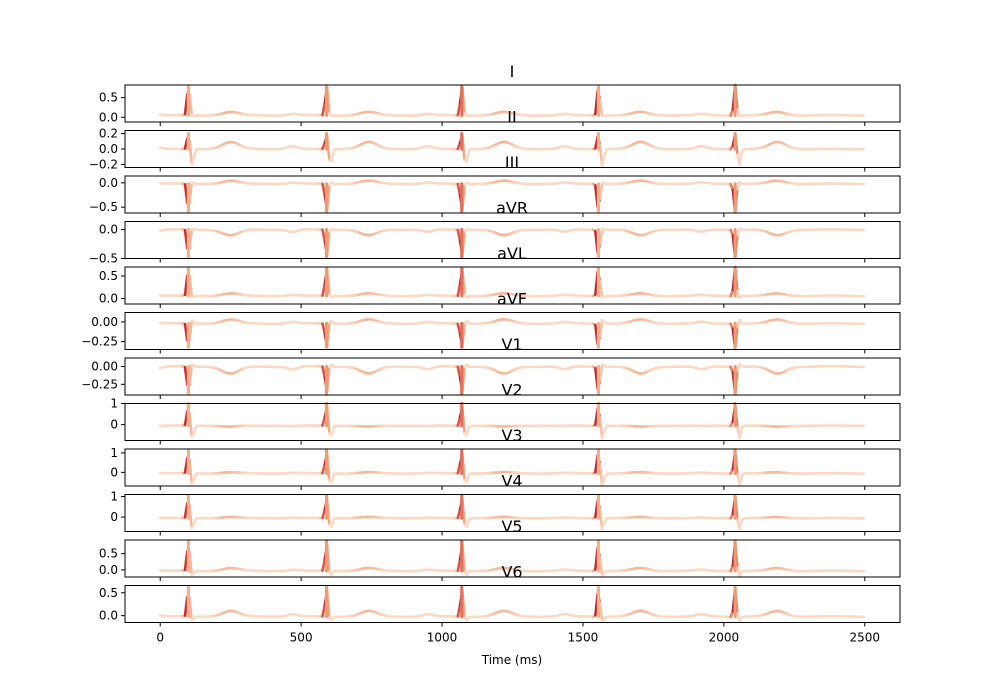 This screenshot has height=700, width=1000. Describe the element at coordinates (500, 549) in the screenshot. I see `lead-panel-v5: 0.0 0.5 V5` at that location.